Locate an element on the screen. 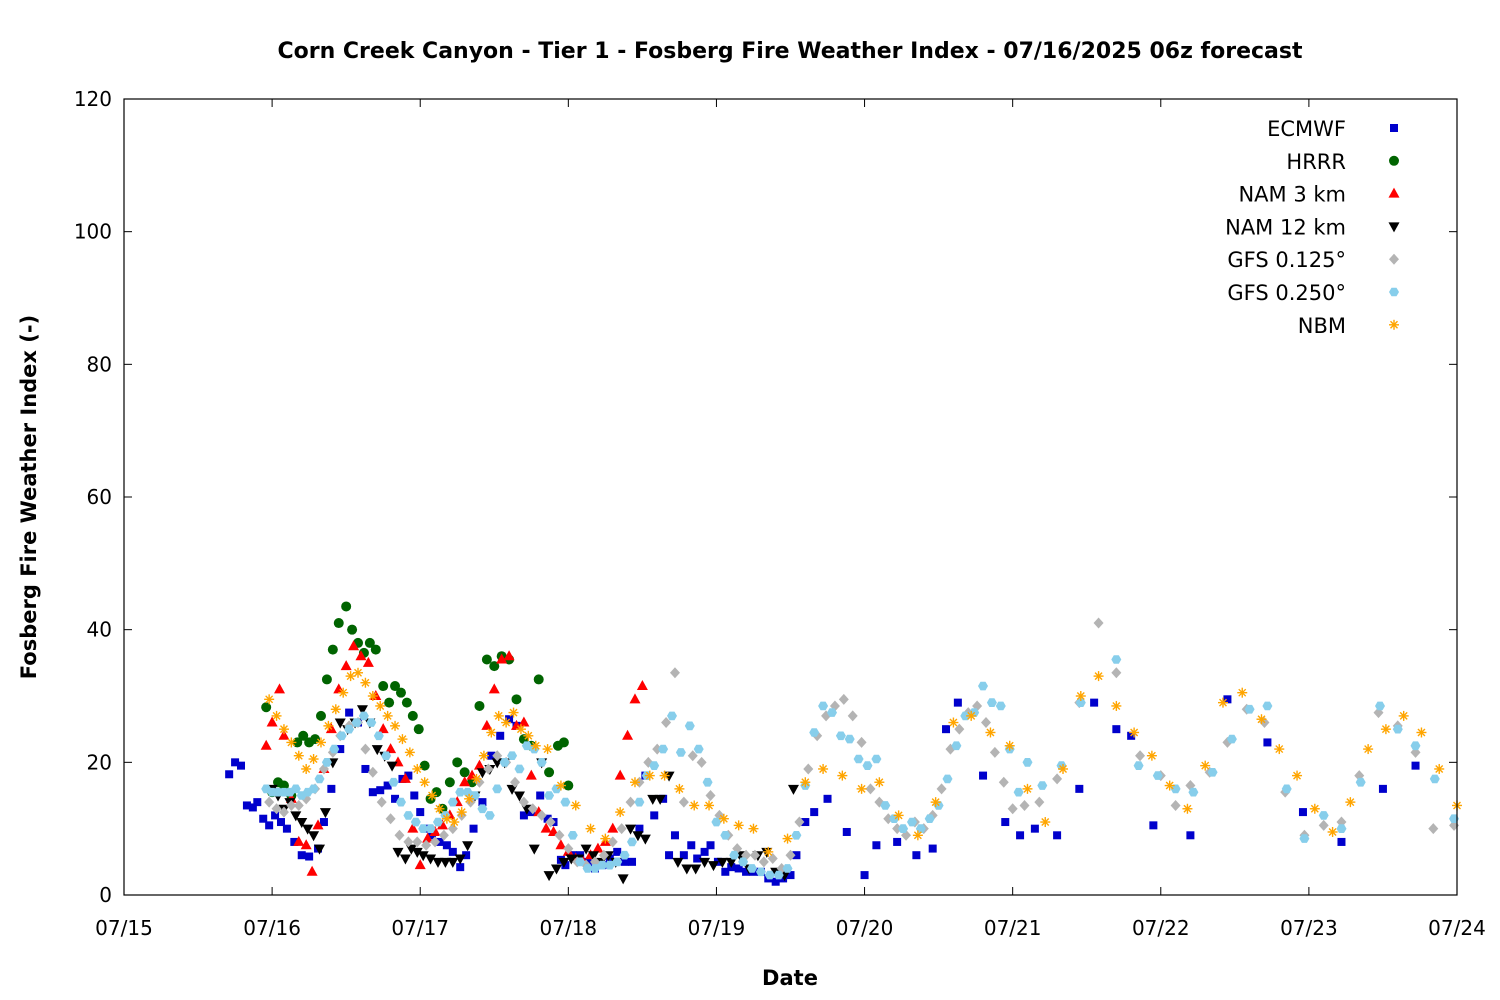 This screenshot has width=1500, height=1000. x-tick-label: 07/22 is located at coordinates (1161, 928).